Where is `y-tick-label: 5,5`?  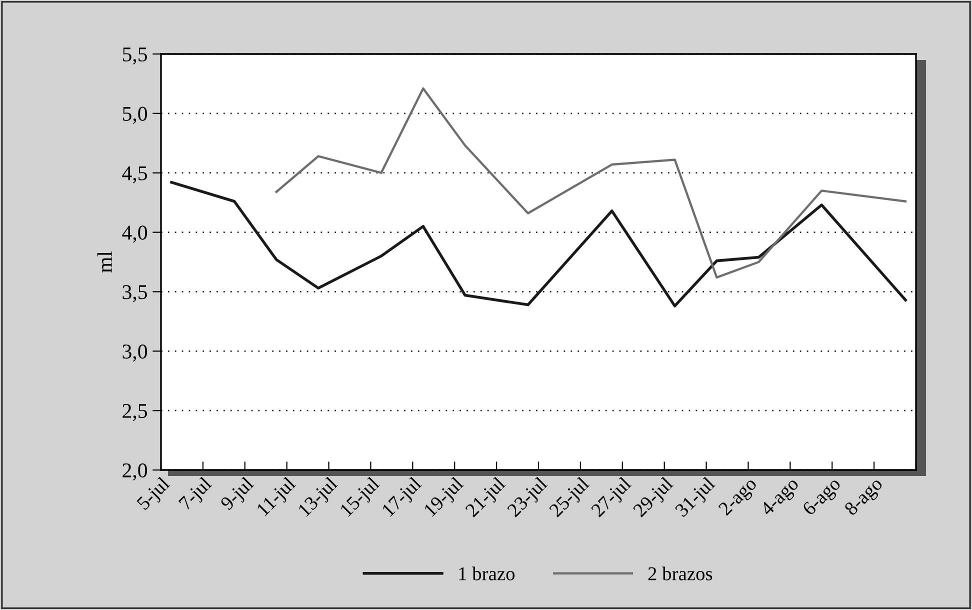 y-tick-label: 5,5 is located at coordinates (134, 56).